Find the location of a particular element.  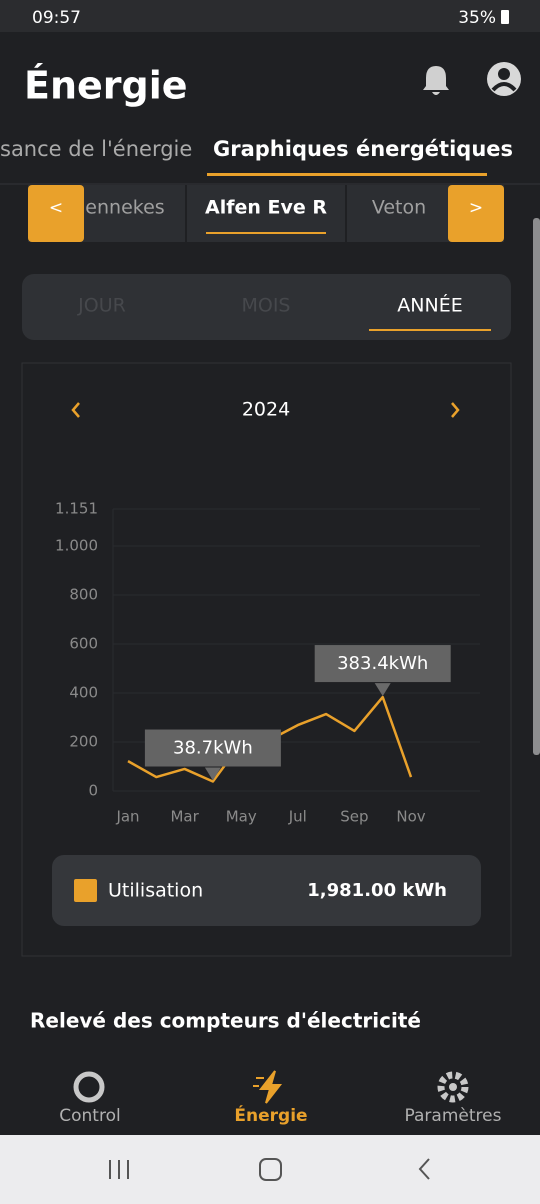

x-tick-label: Sep is located at coordinates (354, 817).